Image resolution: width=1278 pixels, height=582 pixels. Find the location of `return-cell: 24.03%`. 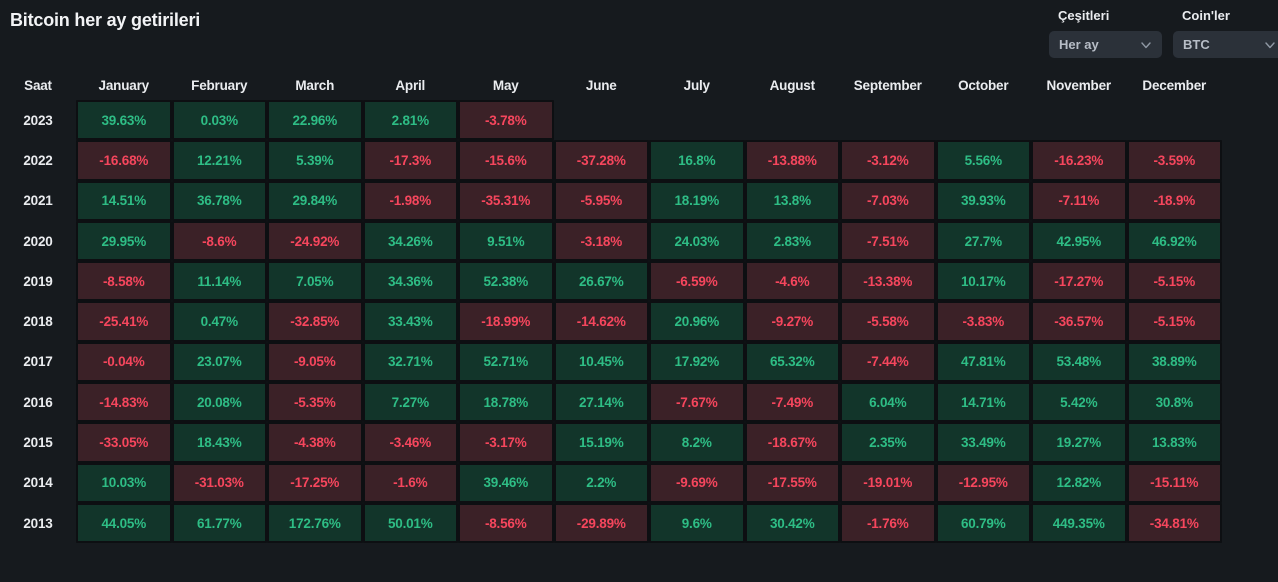

return-cell: 24.03% is located at coordinates (697, 241).